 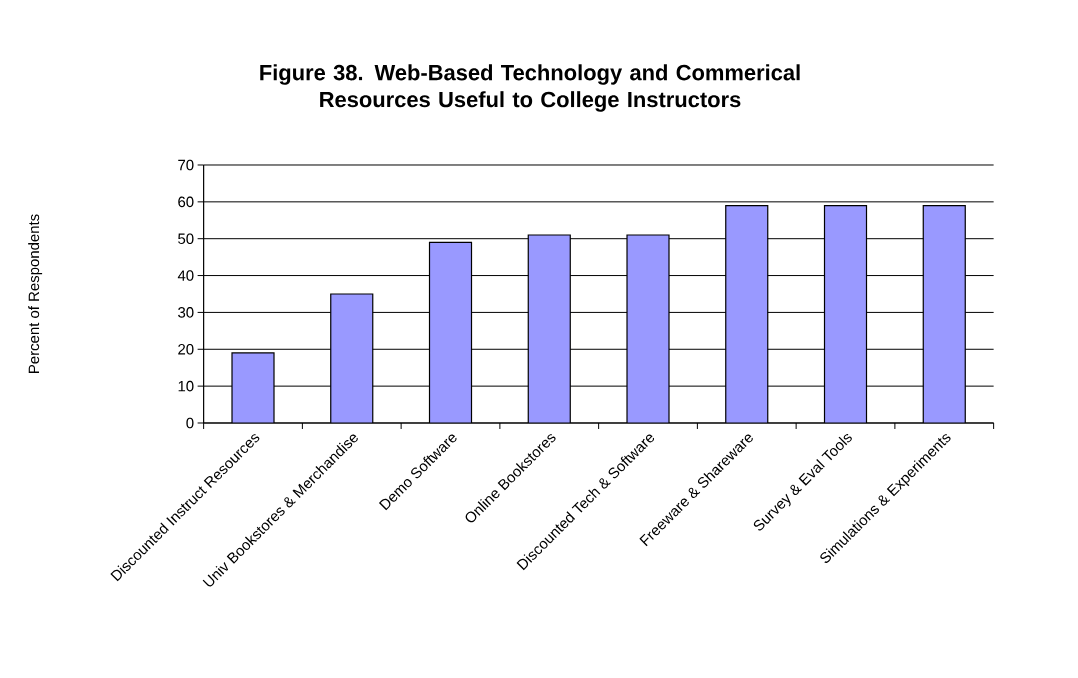 I want to click on y-tick-label: 30, so click(x=186, y=312).